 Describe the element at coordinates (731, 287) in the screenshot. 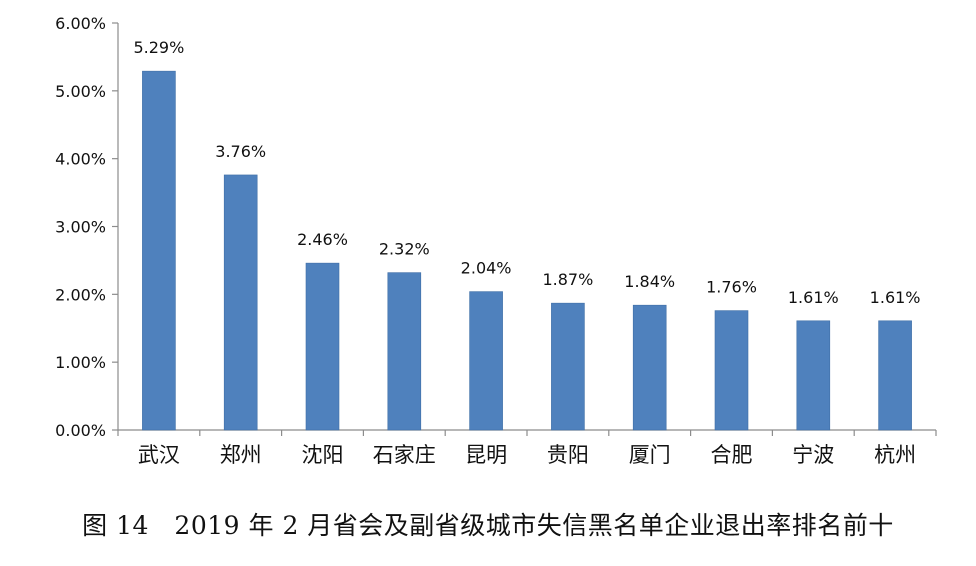

I see `data-label: 1.76%` at that location.